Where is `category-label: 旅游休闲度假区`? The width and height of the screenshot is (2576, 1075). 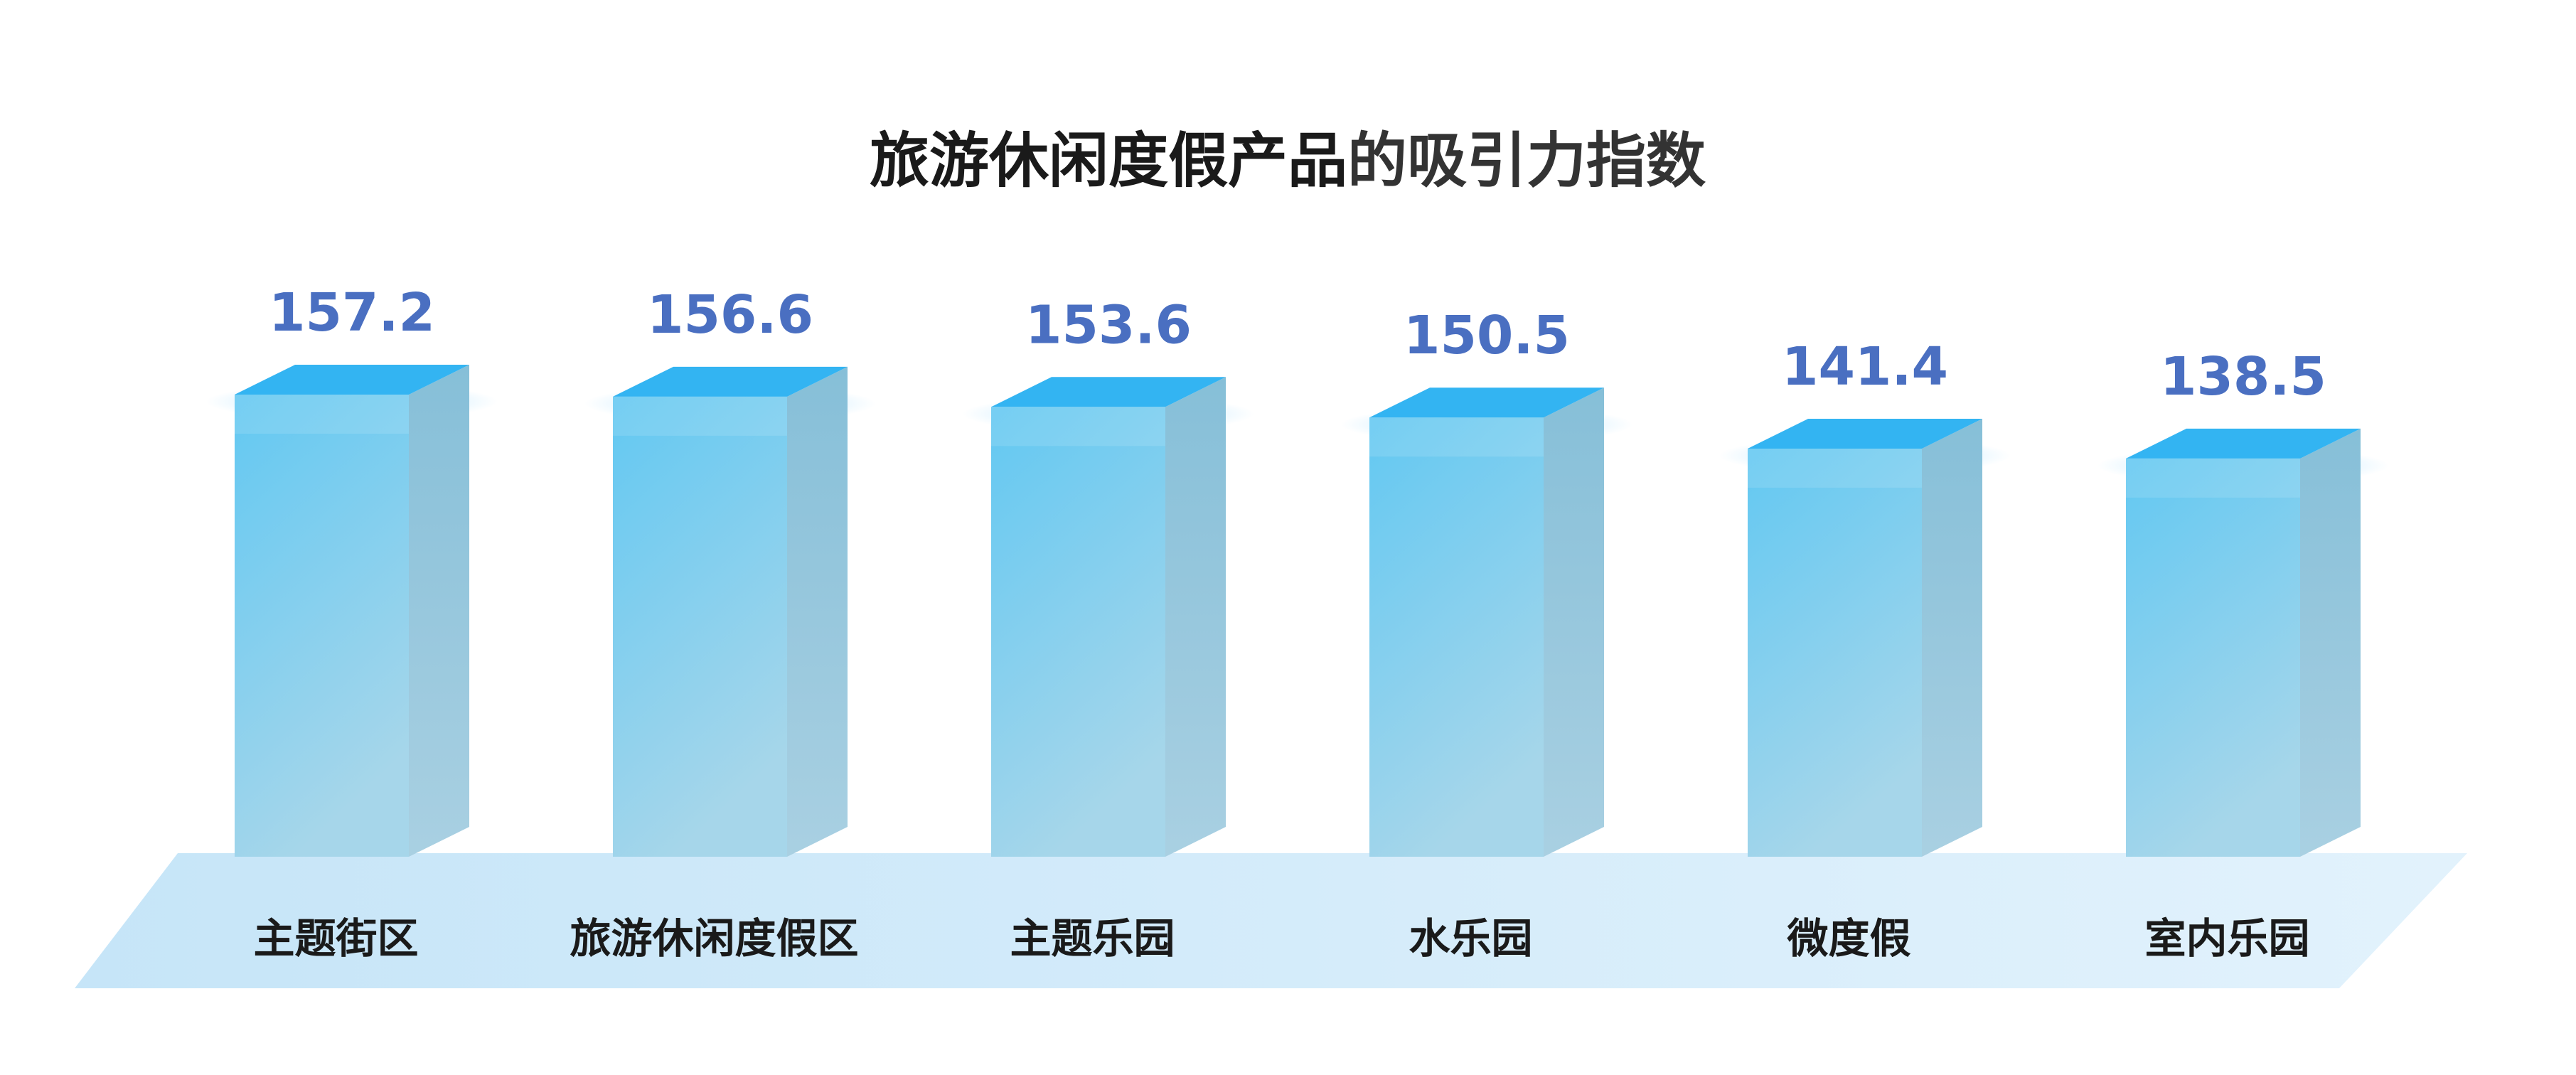 category-label: 旅游休闲度假区 is located at coordinates (714, 938).